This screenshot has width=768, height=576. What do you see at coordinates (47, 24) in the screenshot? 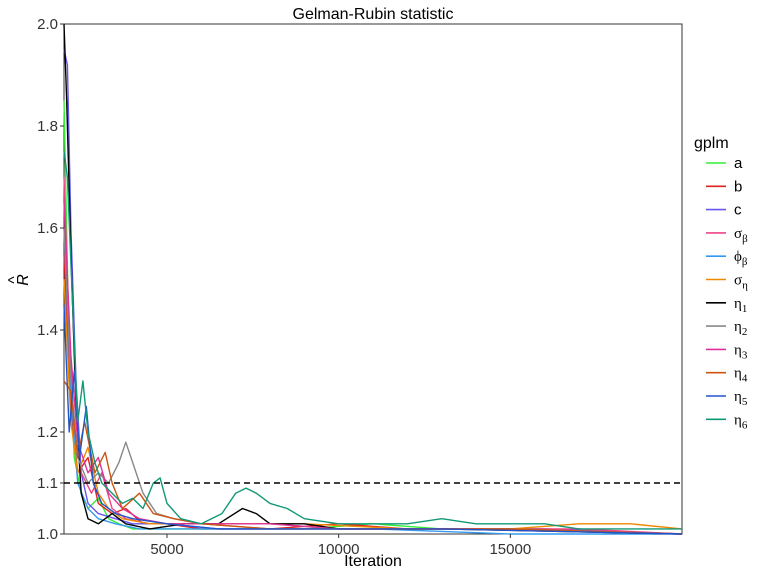
I see `y-tick-label: 2.0` at bounding box center [47, 24].